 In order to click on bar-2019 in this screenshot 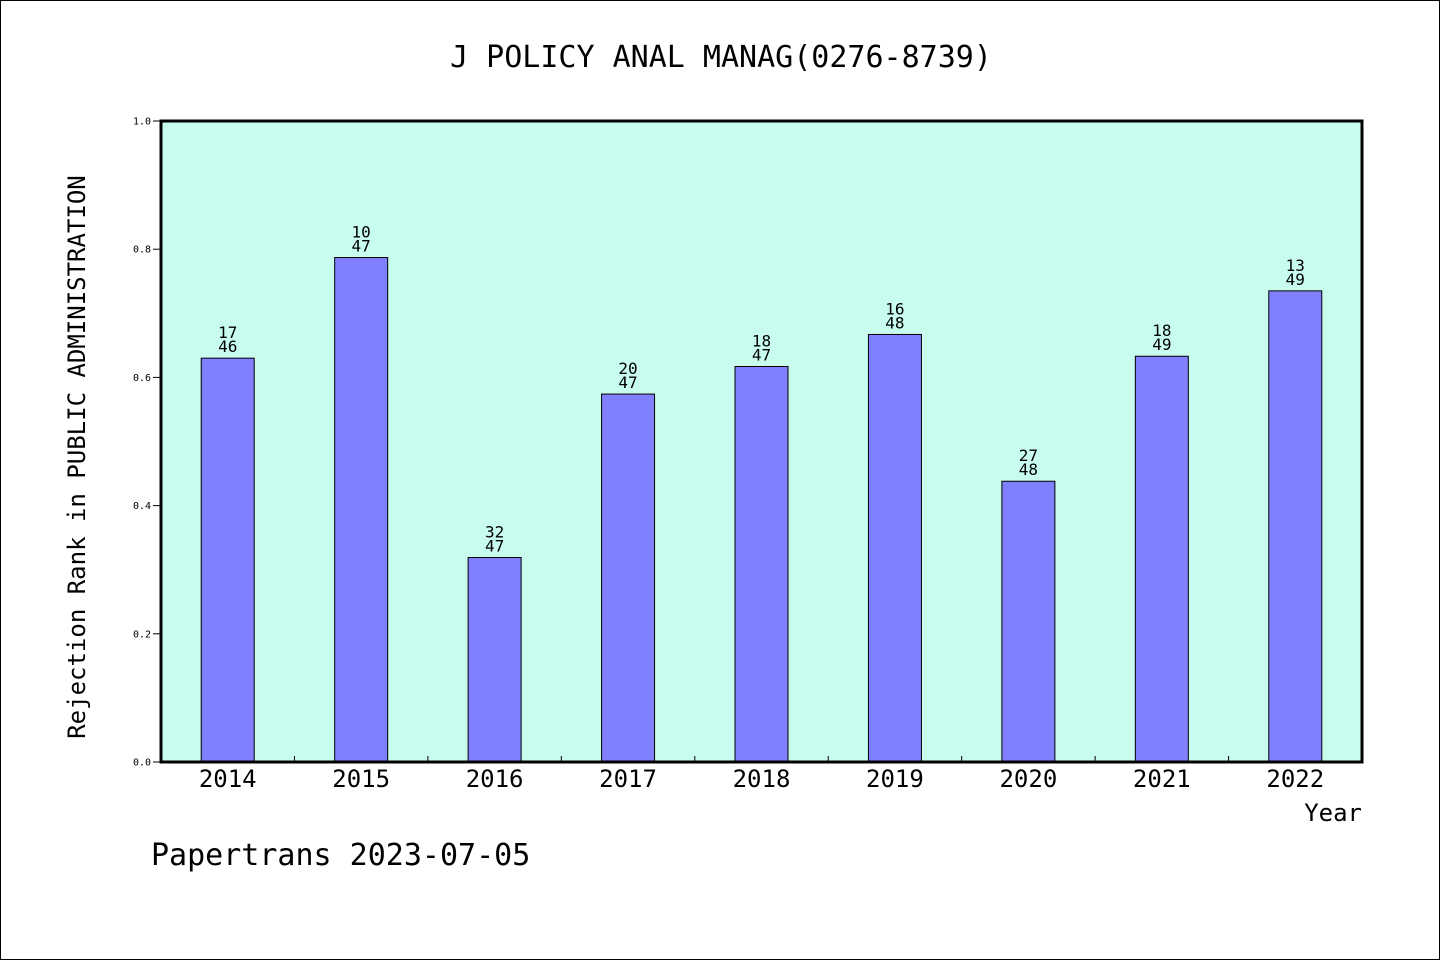, I will do `click(894, 548)`.